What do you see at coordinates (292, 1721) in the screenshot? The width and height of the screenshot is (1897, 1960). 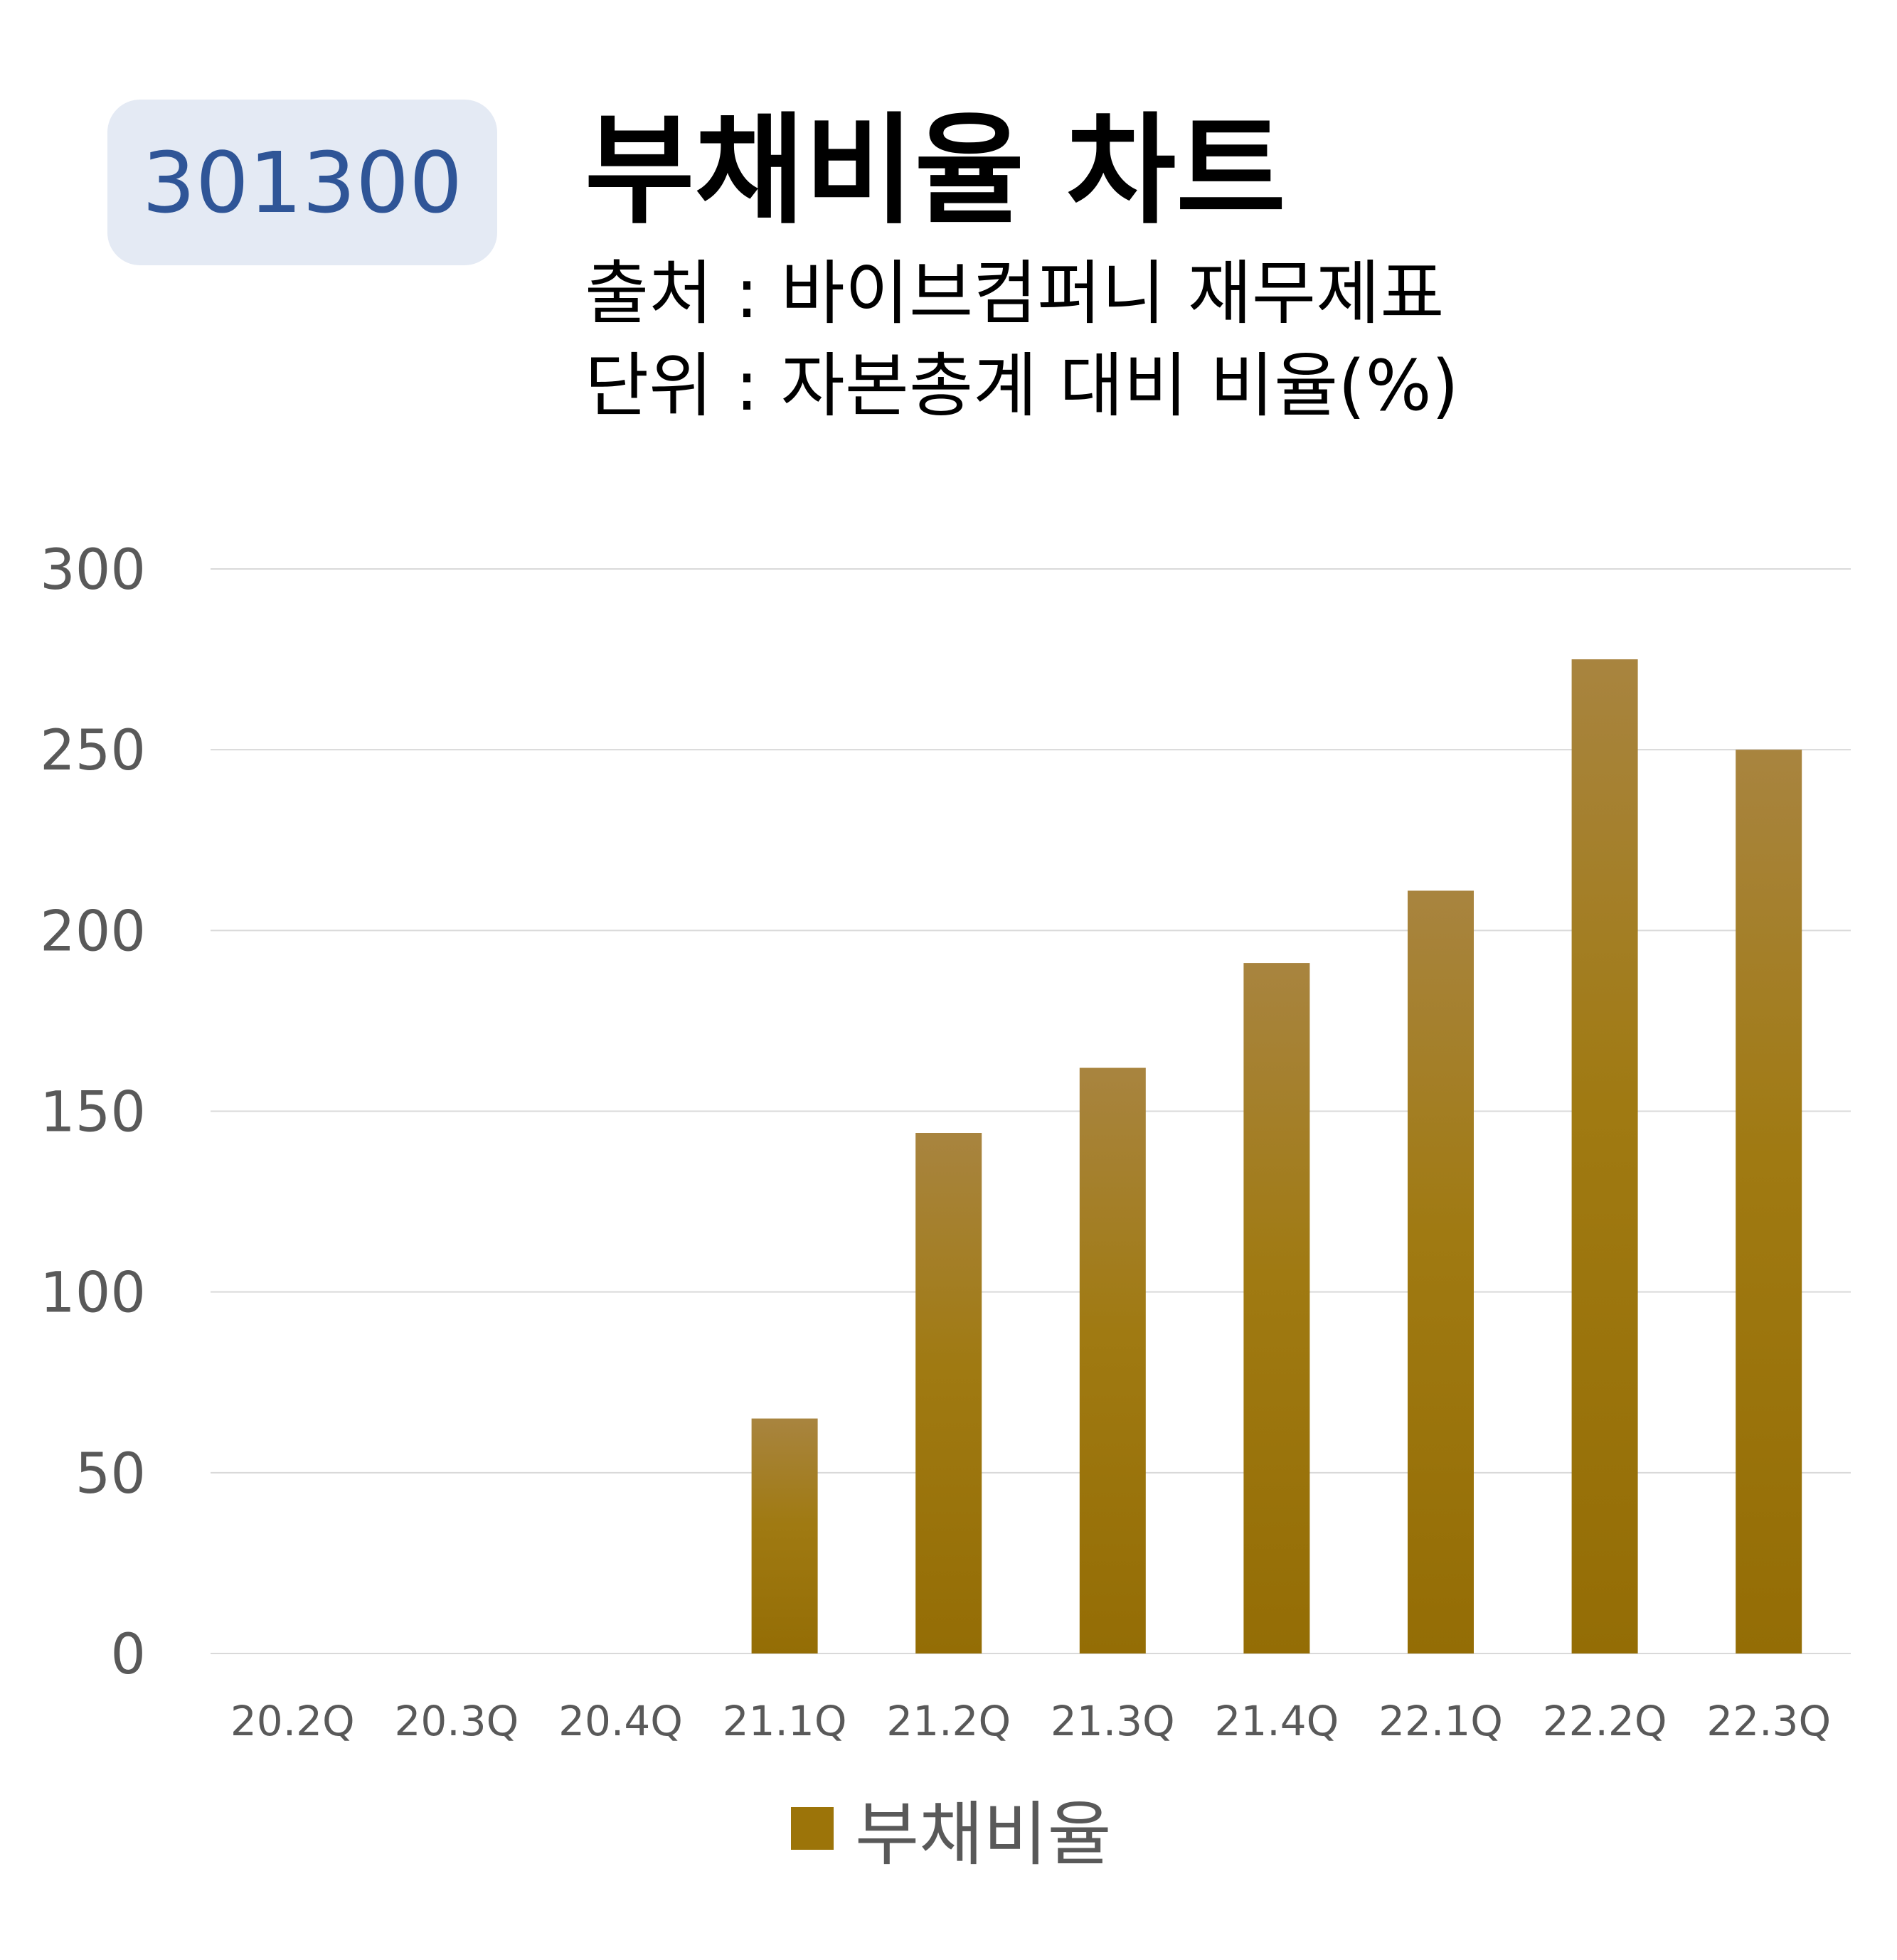 I see `x-tick-label: 20.2Q` at bounding box center [292, 1721].